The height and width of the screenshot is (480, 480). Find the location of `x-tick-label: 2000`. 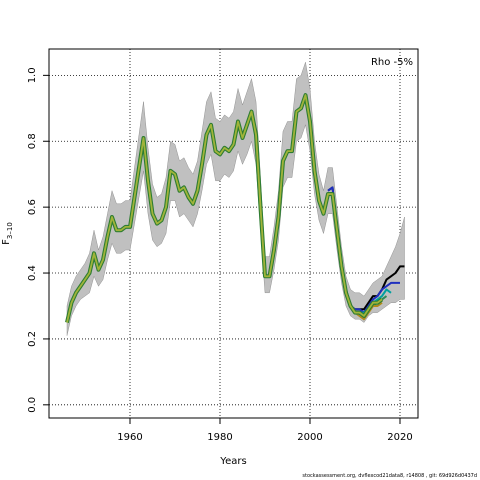

x-tick-label: 2000 is located at coordinates (309, 437).